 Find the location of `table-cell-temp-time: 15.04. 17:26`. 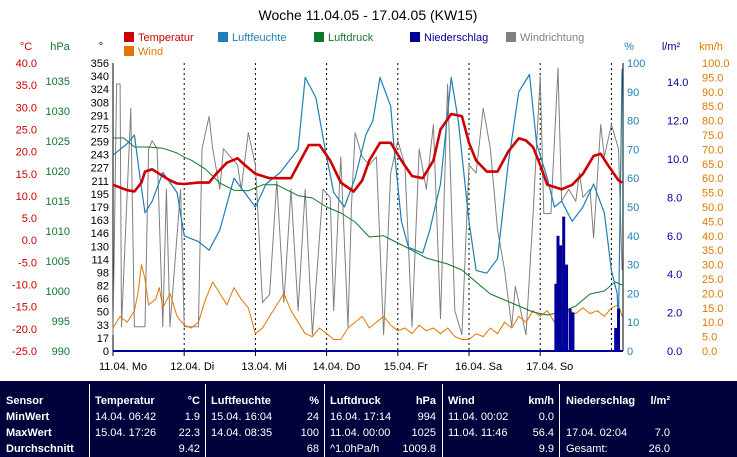

table-cell-temp-time: 15.04. 17:26 is located at coordinates (126, 433).